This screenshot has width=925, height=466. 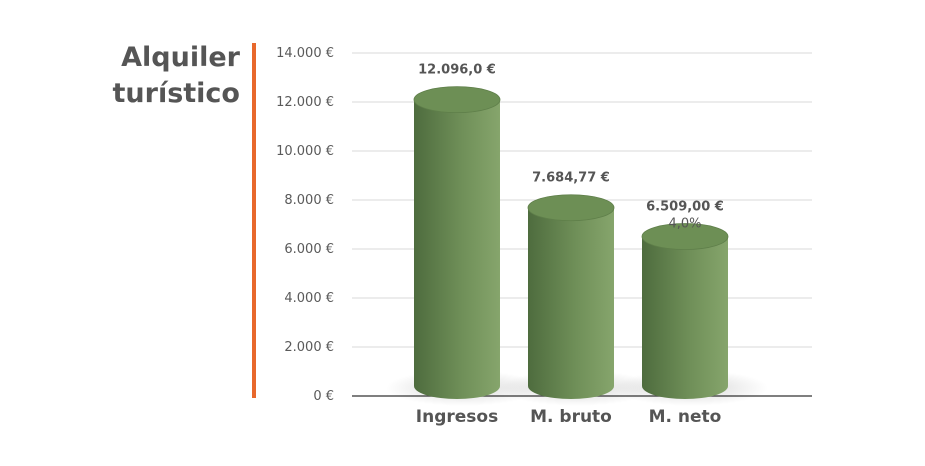 What do you see at coordinates (309, 200) in the screenshot?
I see `y-tick-label: 8.000 €` at bounding box center [309, 200].